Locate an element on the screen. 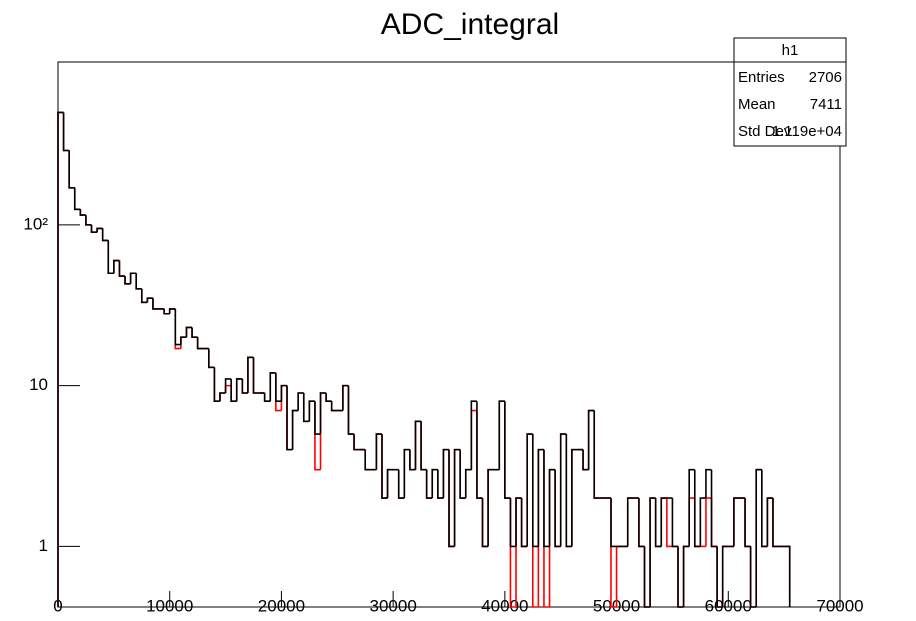 The image size is (916, 621). stats-value: 7411 is located at coordinates (826, 104).